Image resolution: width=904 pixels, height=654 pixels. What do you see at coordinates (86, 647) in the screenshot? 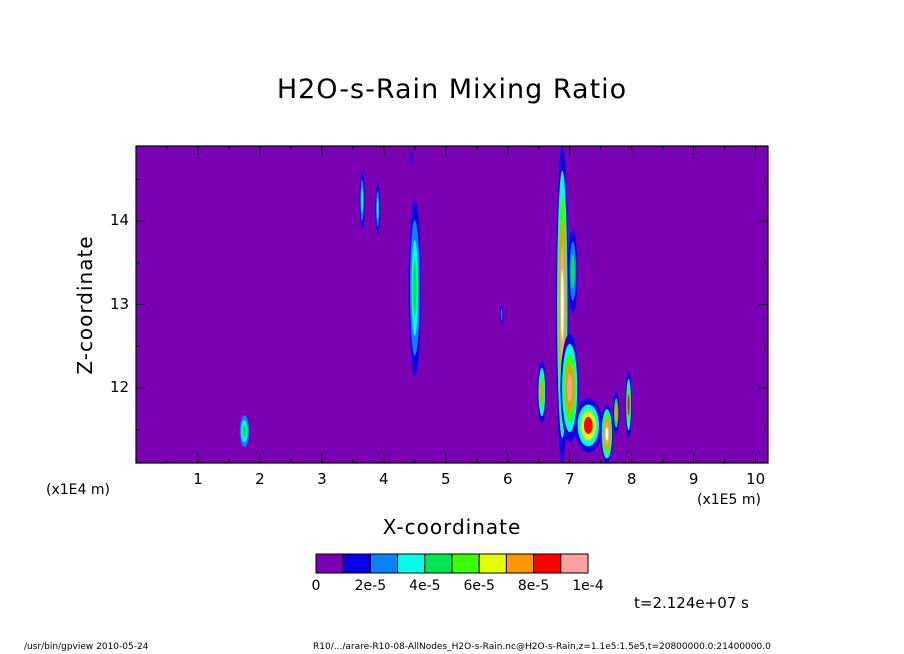
I see `footer-left: /usr/bin/gpview 2010-05-24` at bounding box center [86, 647].